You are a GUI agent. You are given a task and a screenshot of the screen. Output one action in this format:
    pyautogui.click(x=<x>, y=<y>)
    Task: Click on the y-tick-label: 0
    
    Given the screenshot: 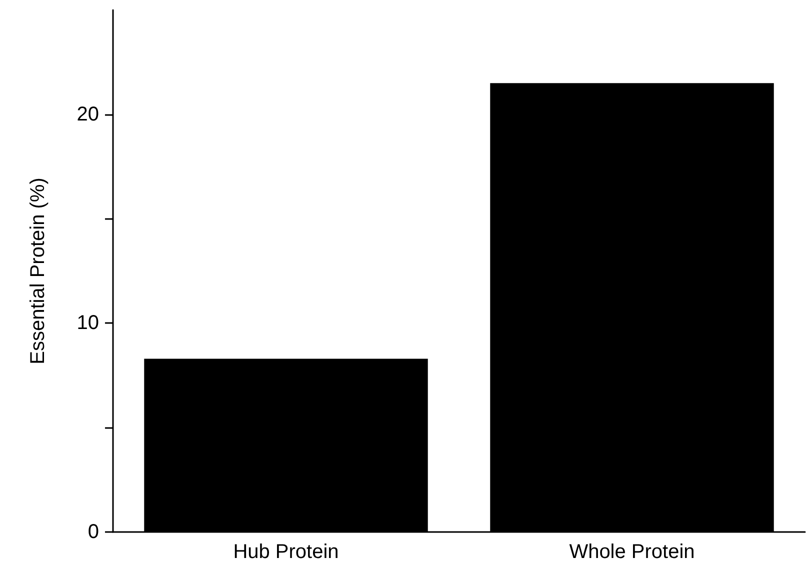 What is the action you would take?
    pyautogui.click(x=93, y=532)
    